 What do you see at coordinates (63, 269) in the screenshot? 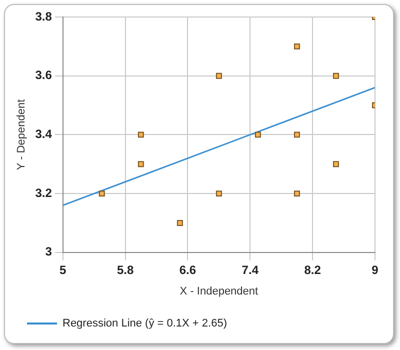
I see `x-tick-label: 5` at bounding box center [63, 269].